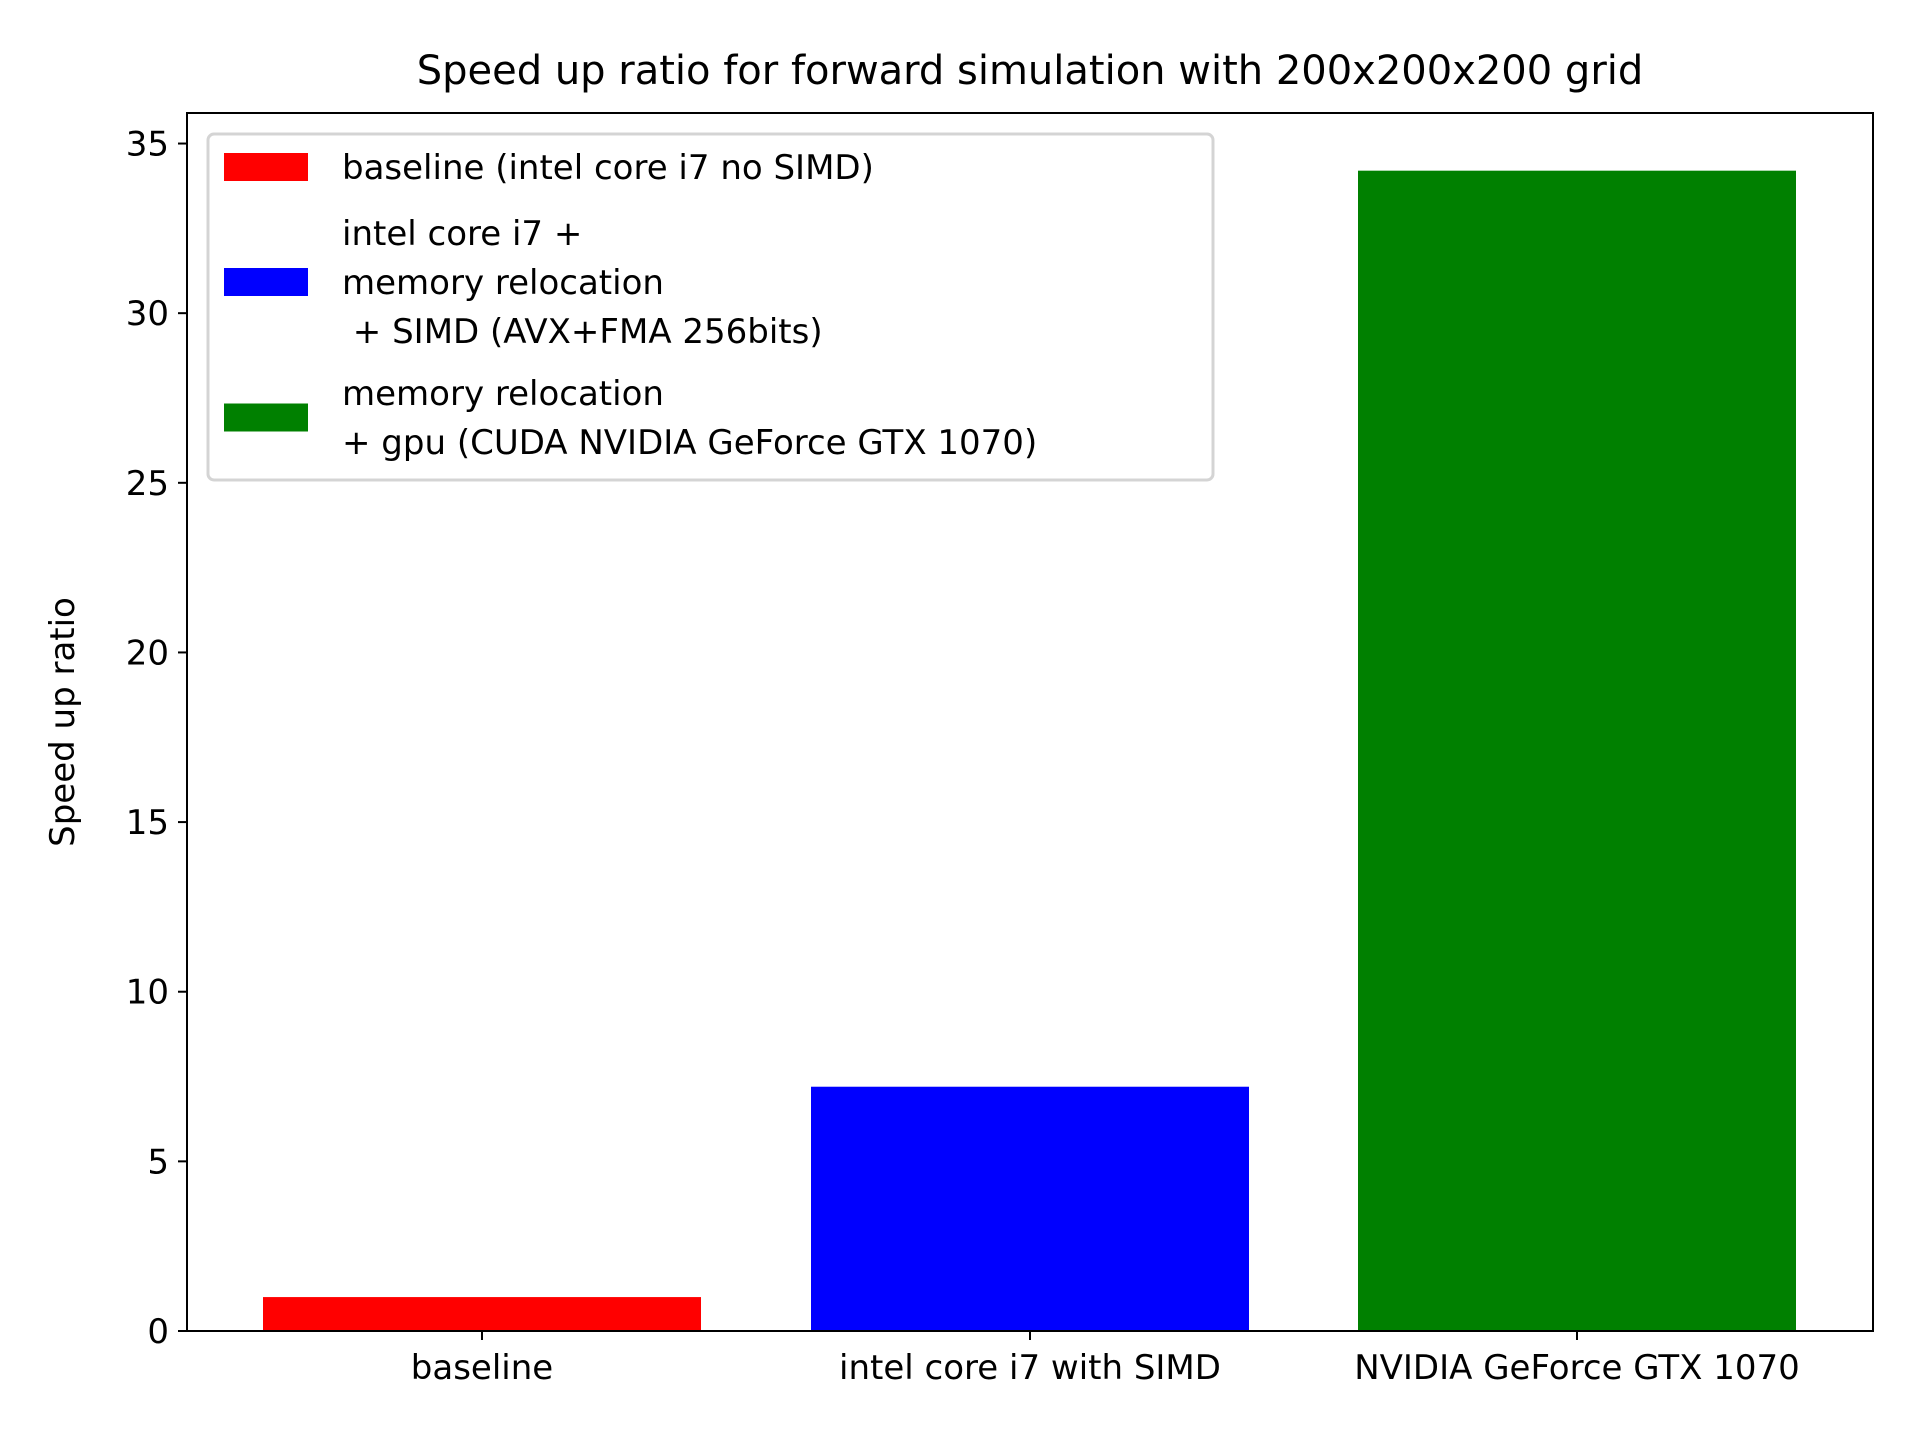 This screenshot has height=1440, width=1920. Describe the element at coordinates (147, 653) in the screenshot. I see `y-tick-label: 20` at that location.